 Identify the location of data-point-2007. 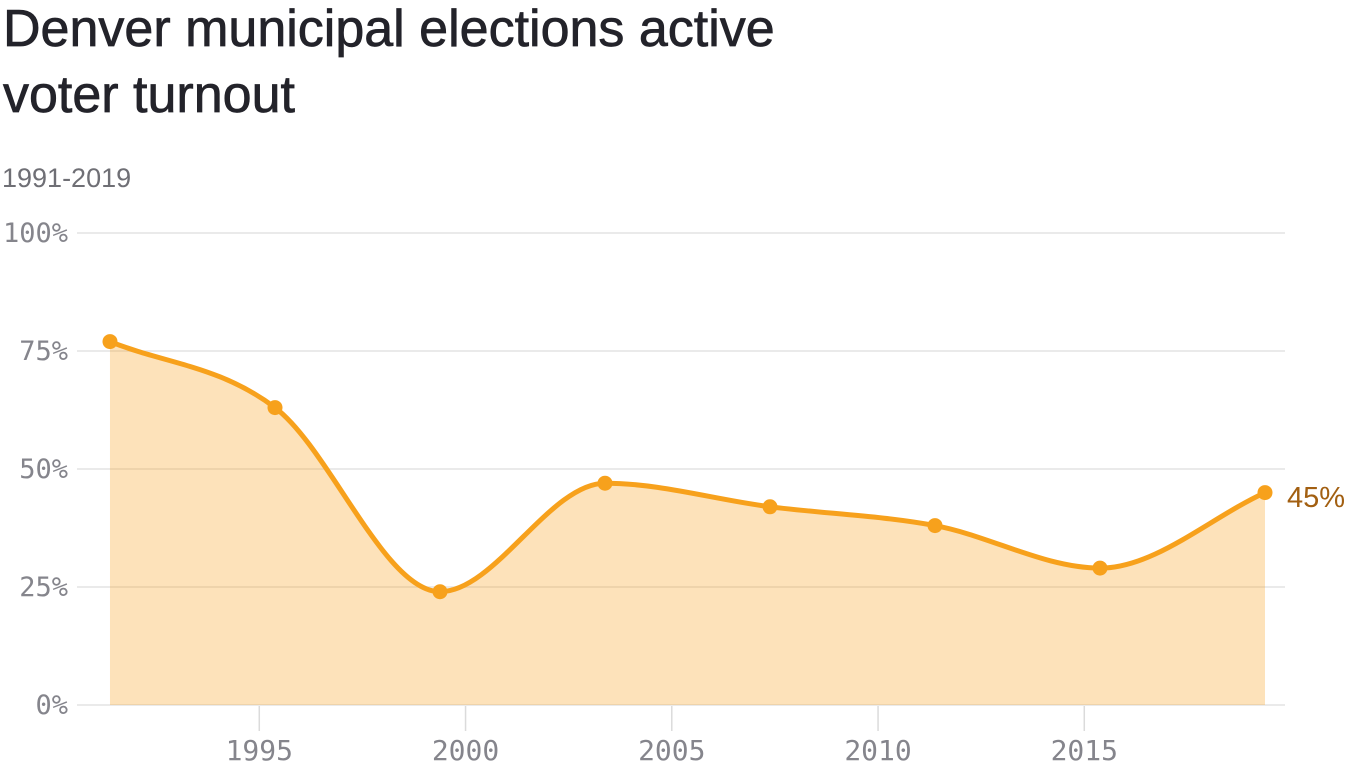
(770, 507).